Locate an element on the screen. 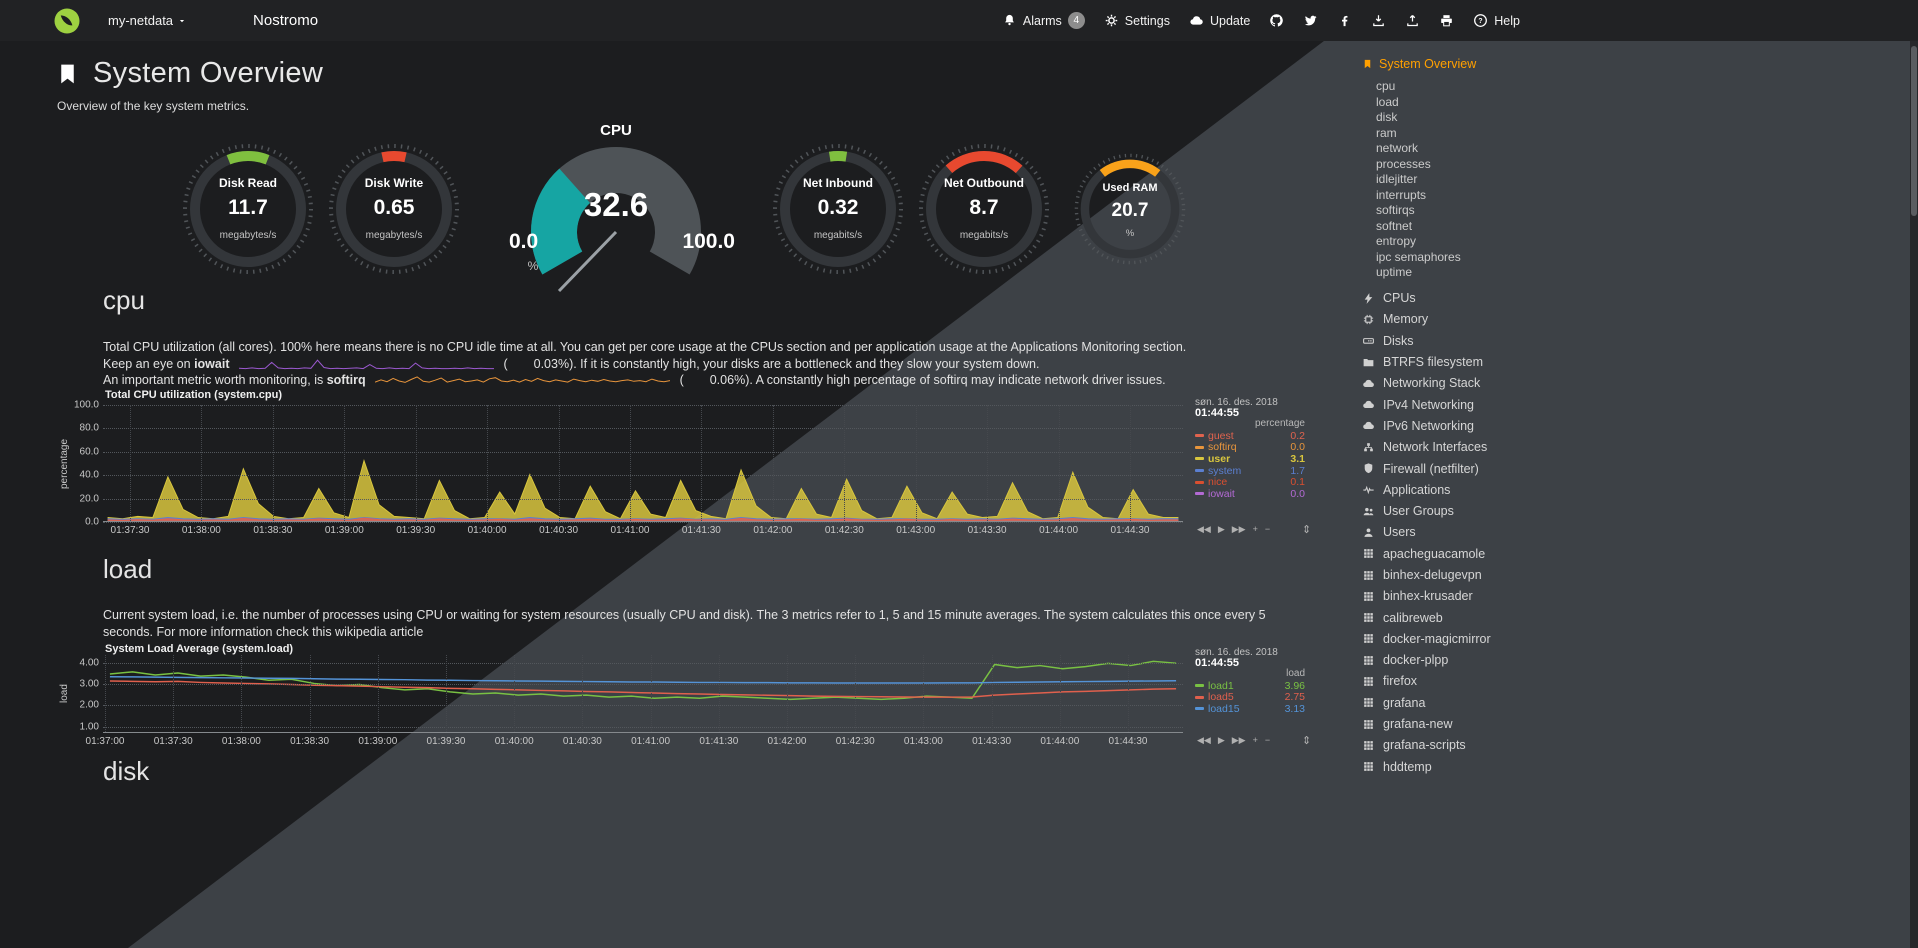  gauge-net-outbound: Net Outbound 8.7 megabits/s is located at coordinates (984, 217).